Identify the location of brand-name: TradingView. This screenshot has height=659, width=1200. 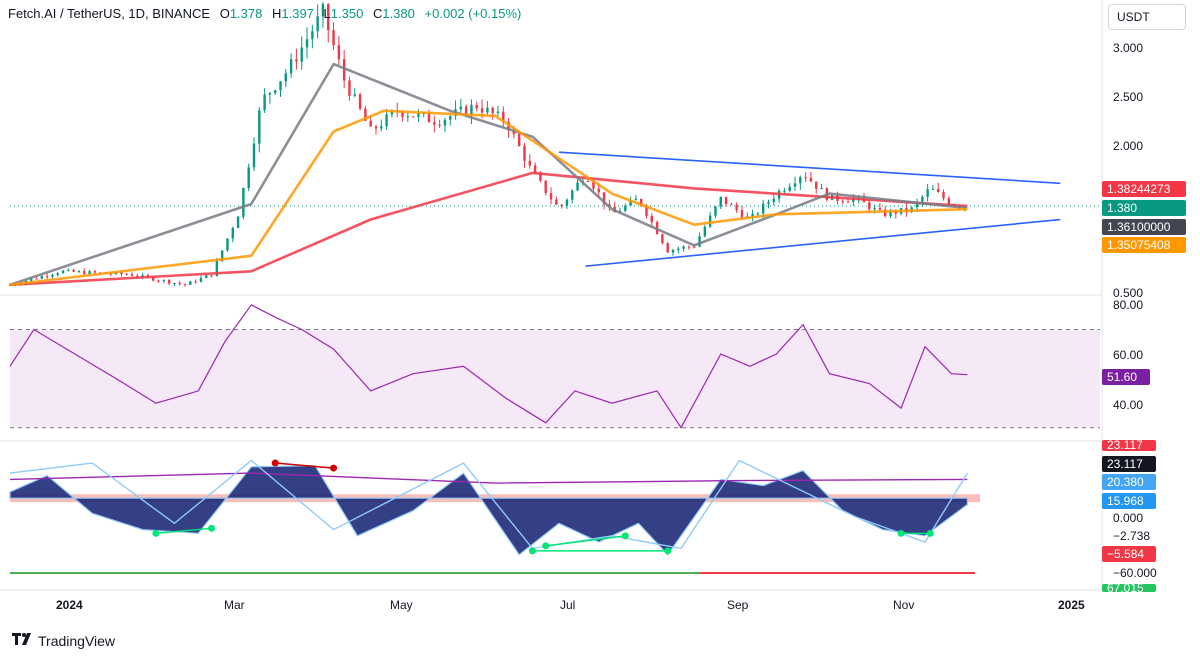
(77, 640).